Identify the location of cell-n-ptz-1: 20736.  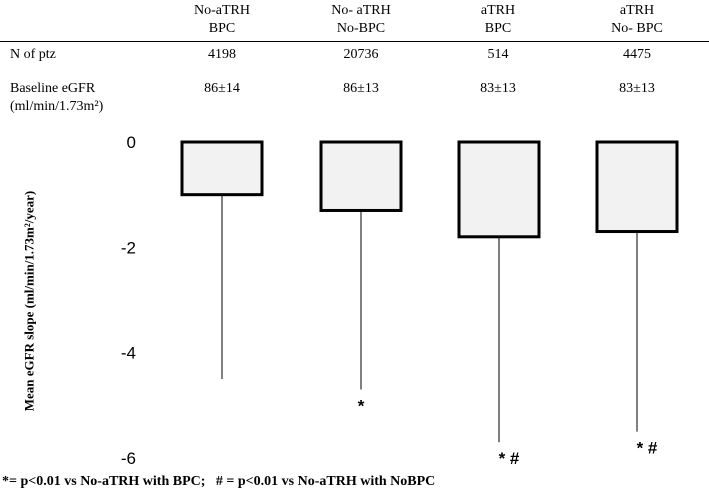
(361, 54).